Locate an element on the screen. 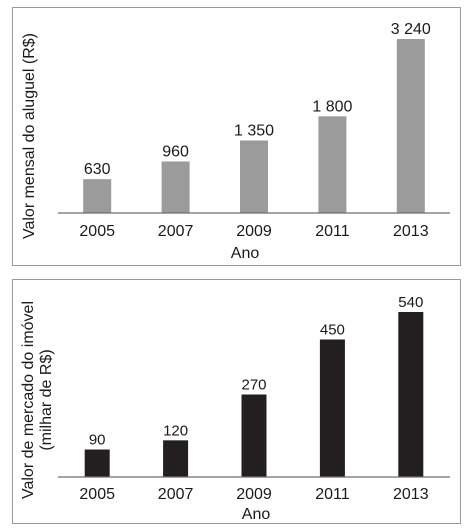 The width and height of the screenshot is (474, 530). y-axis-label-line: Valor de mercado do imóvel is located at coordinates (28, 400).